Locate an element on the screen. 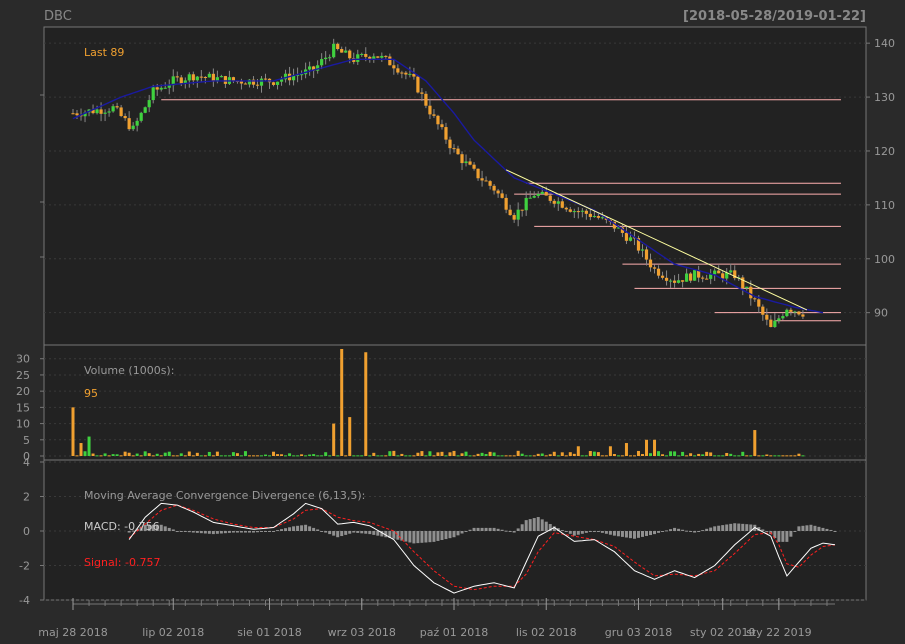  price-ytick-label: 90 is located at coordinates (881, 313).